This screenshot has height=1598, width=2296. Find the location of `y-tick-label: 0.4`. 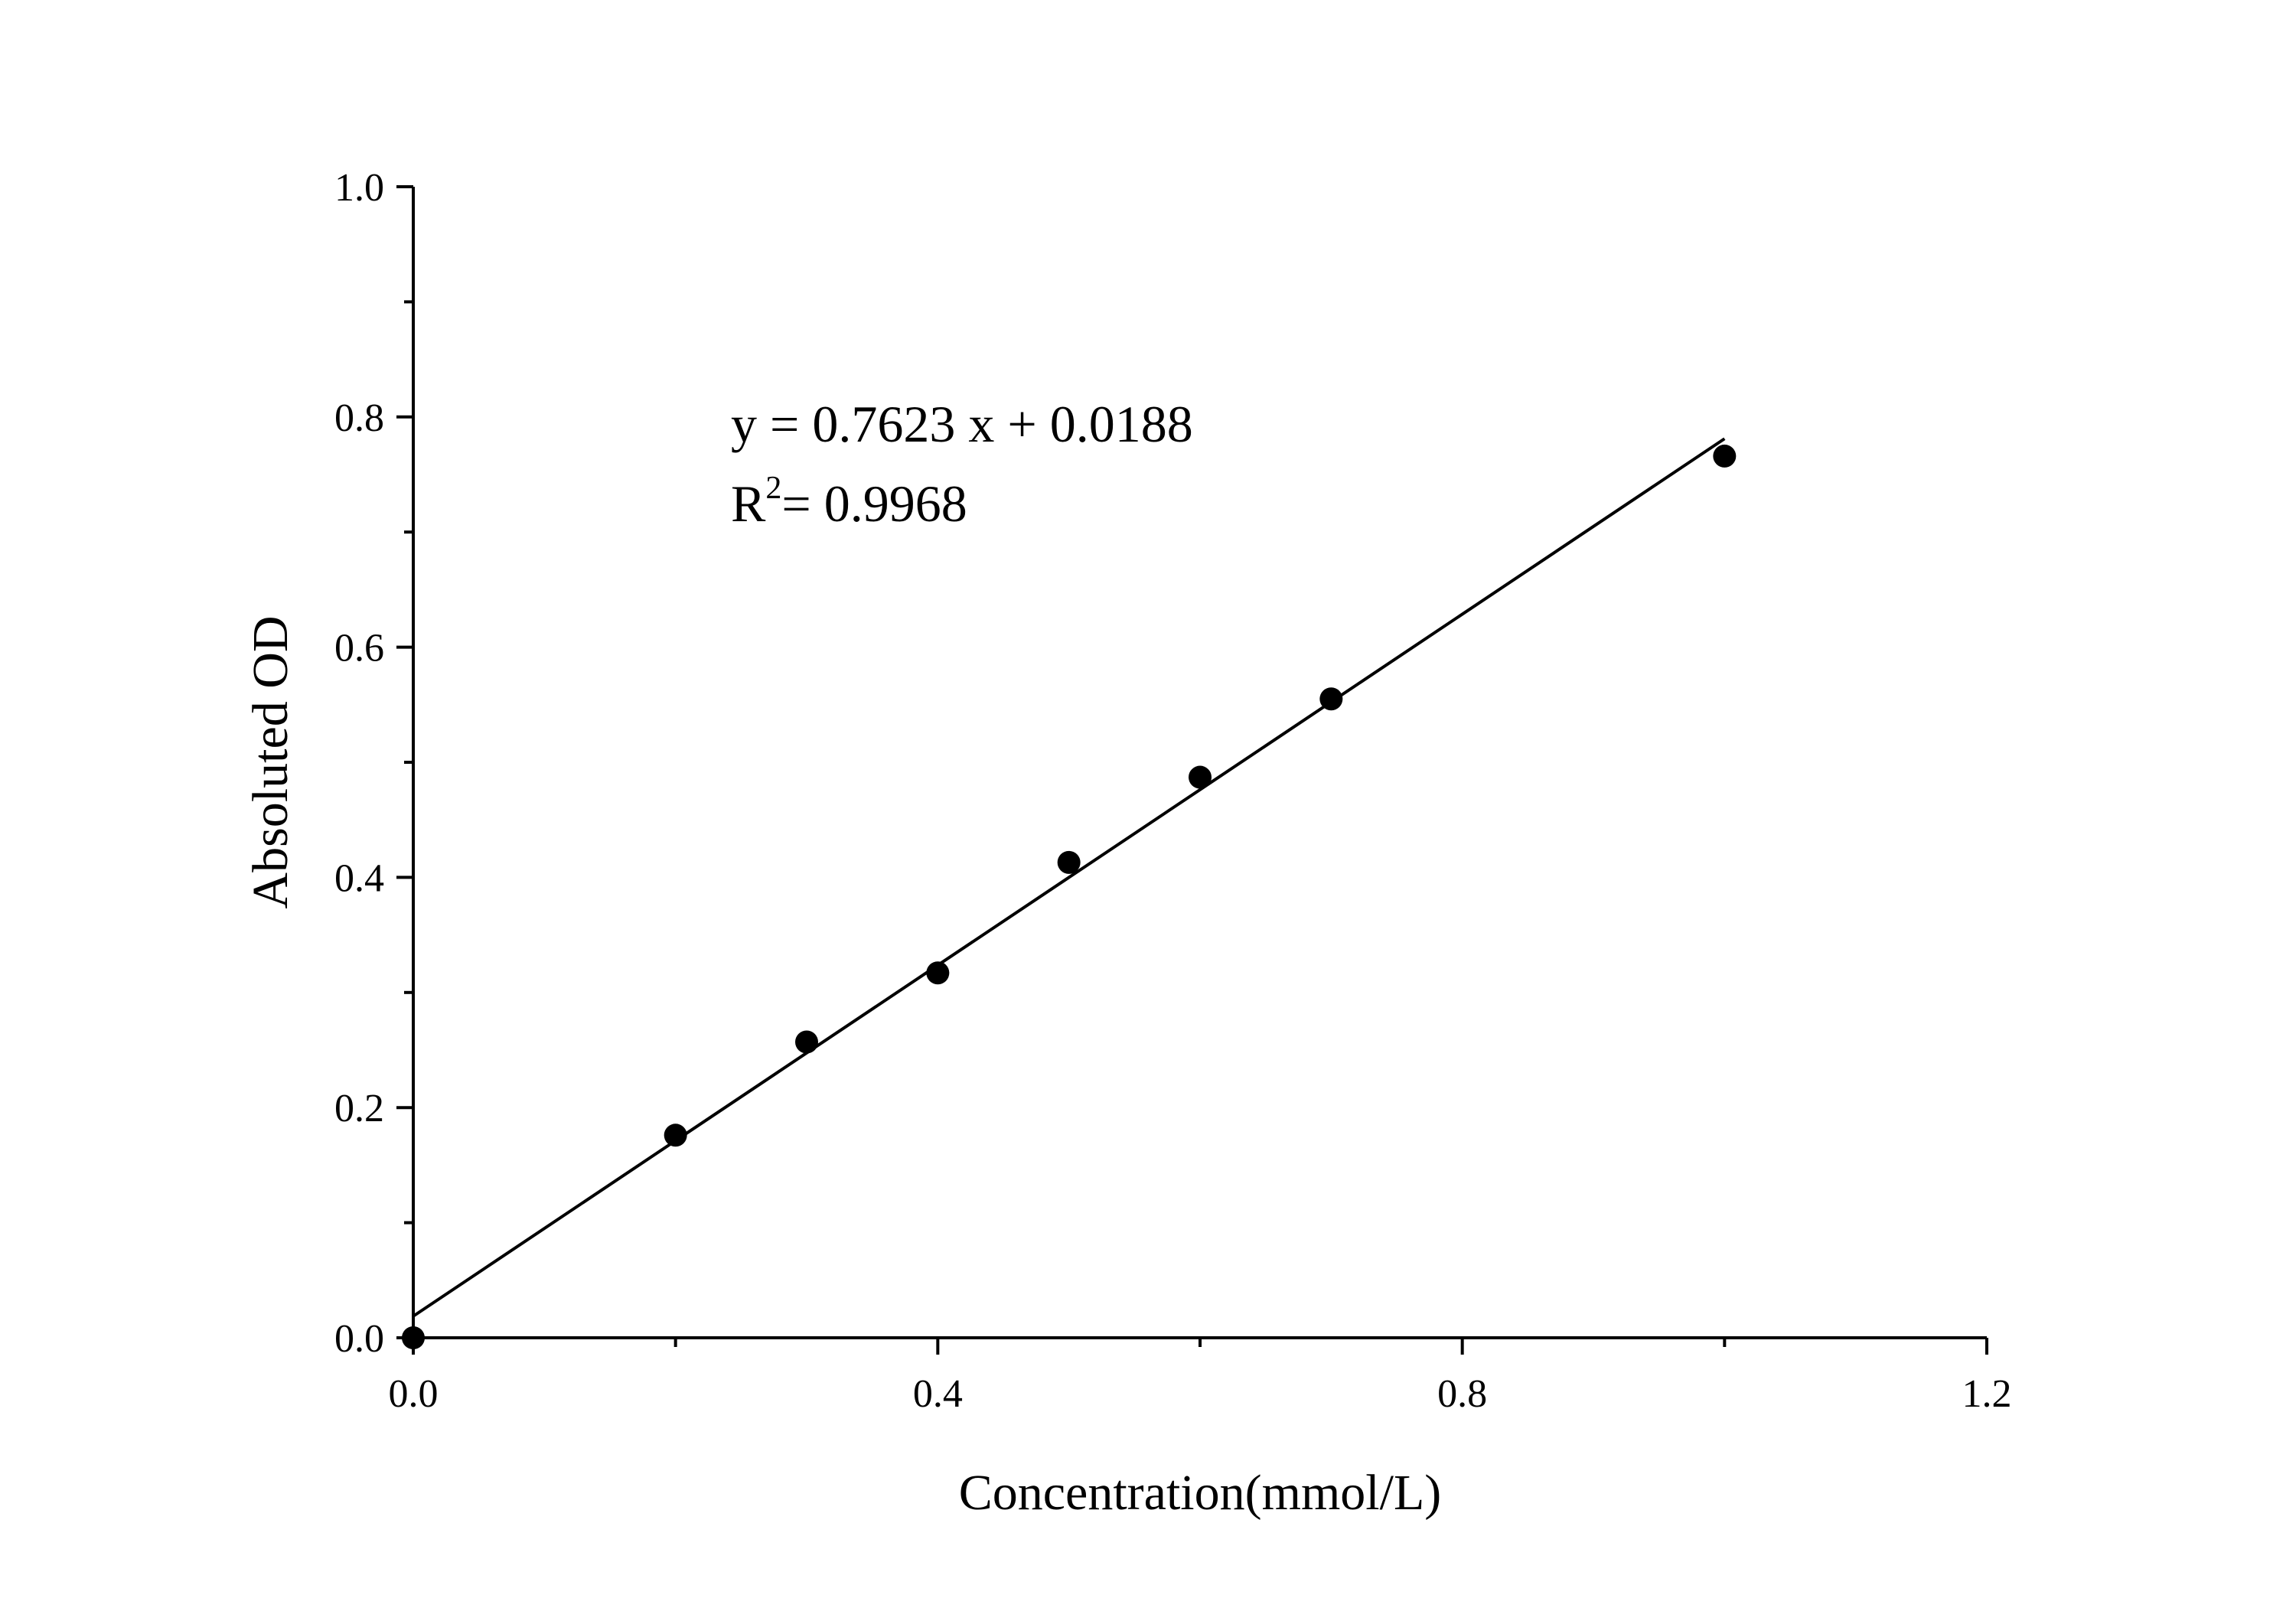

y-tick-label: 0.4 is located at coordinates (359, 878).